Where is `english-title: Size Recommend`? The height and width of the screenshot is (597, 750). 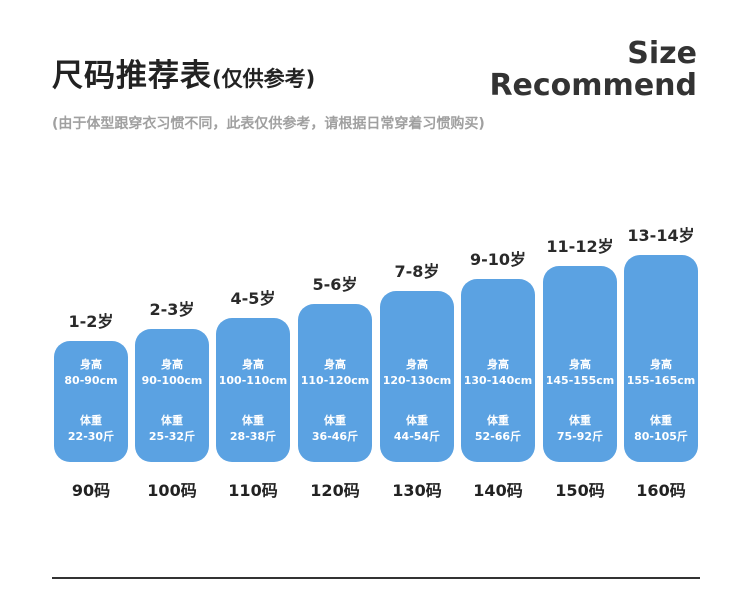 english-title: Size Recommend is located at coordinates (593, 70).